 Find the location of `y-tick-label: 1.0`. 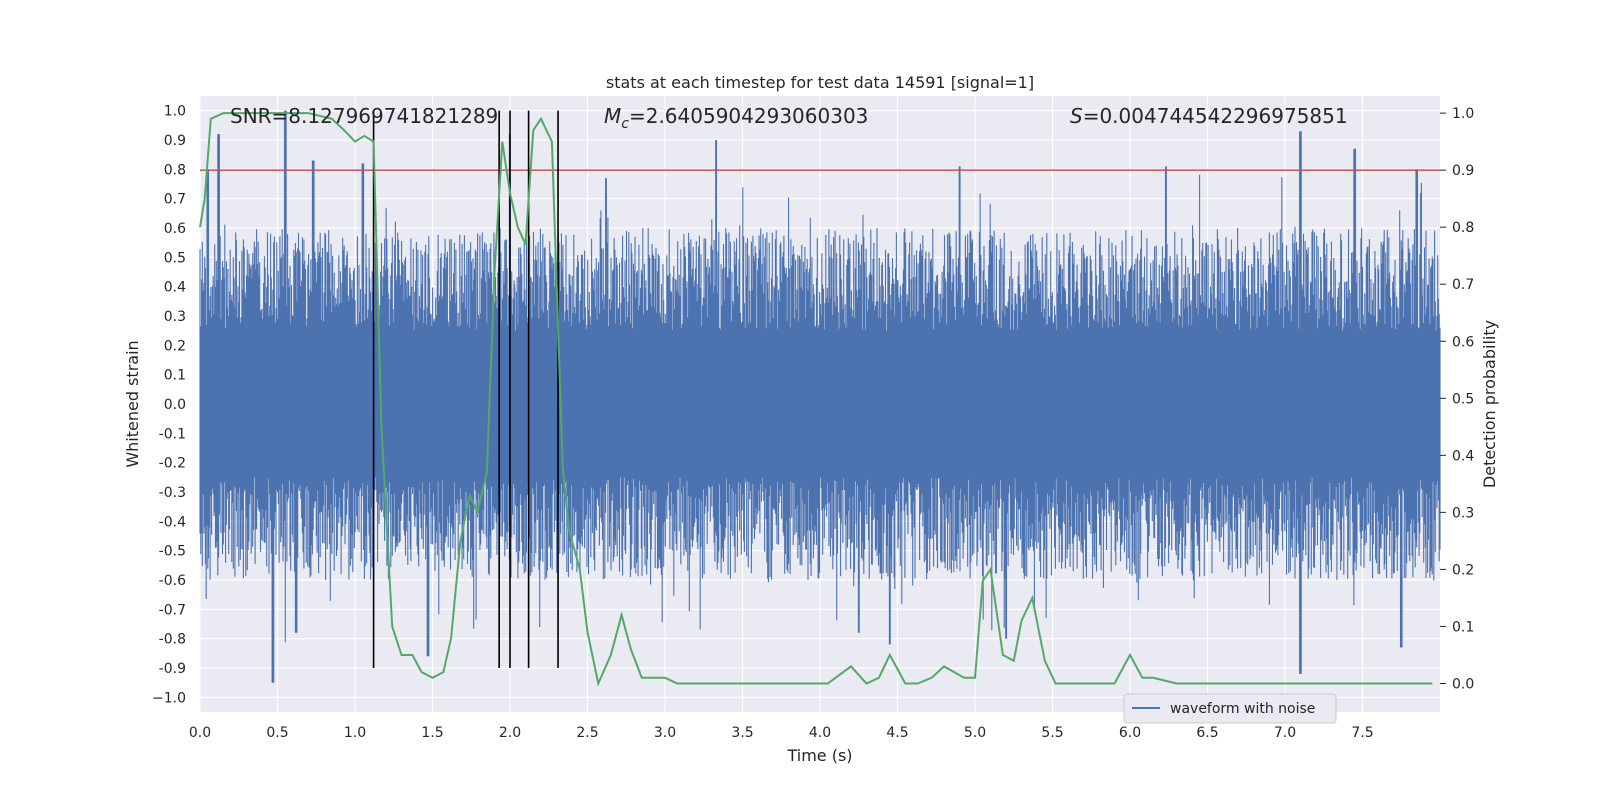

y-tick-label: 1.0 is located at coordinates (175, 112).